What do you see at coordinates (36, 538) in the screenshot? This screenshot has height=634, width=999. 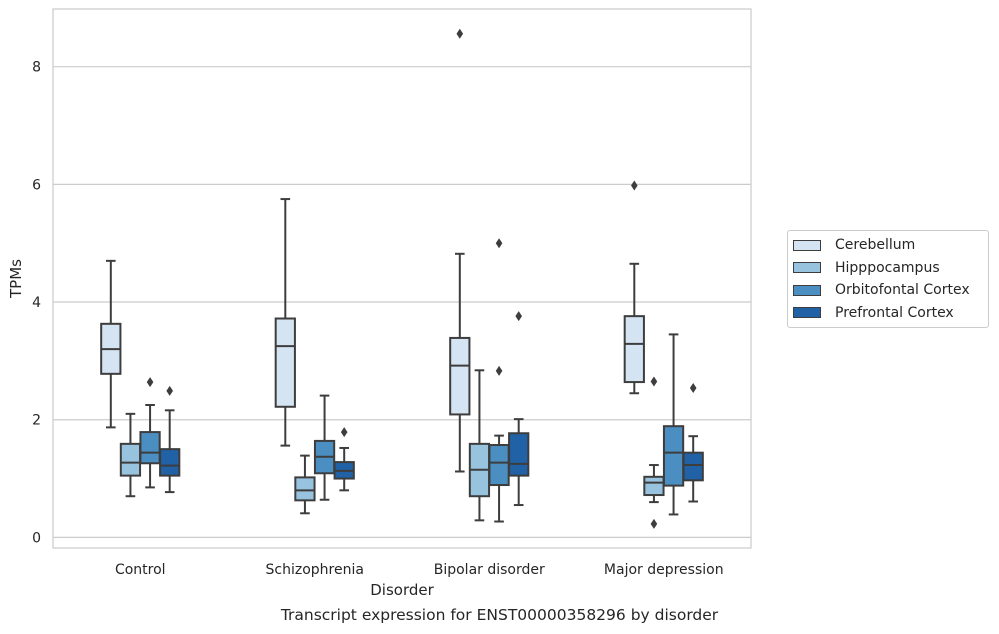 I see `y-tick-label-0: 0` at bounding box center [36, 538].